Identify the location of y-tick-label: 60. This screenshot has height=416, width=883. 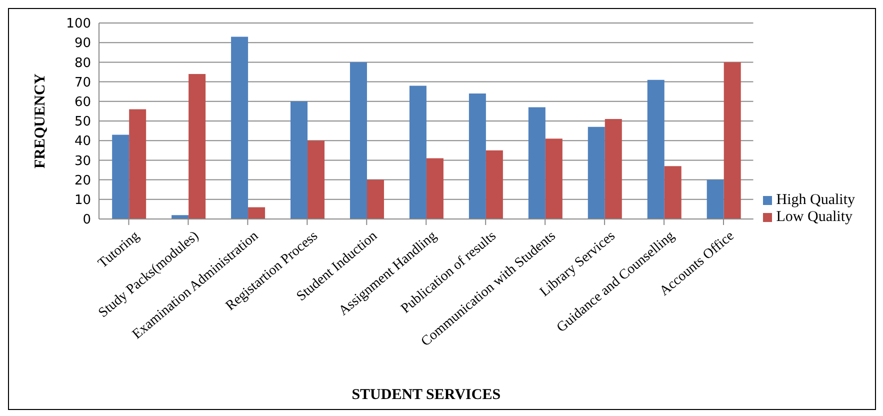
(82, 102).